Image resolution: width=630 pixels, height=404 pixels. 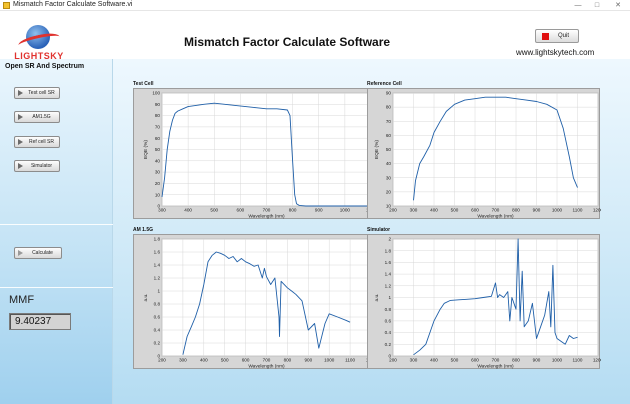 What do you see at coordinates (389, 93) in the screenshot?
I see `y-tick-label: 90` at bounding box center [389, 93].